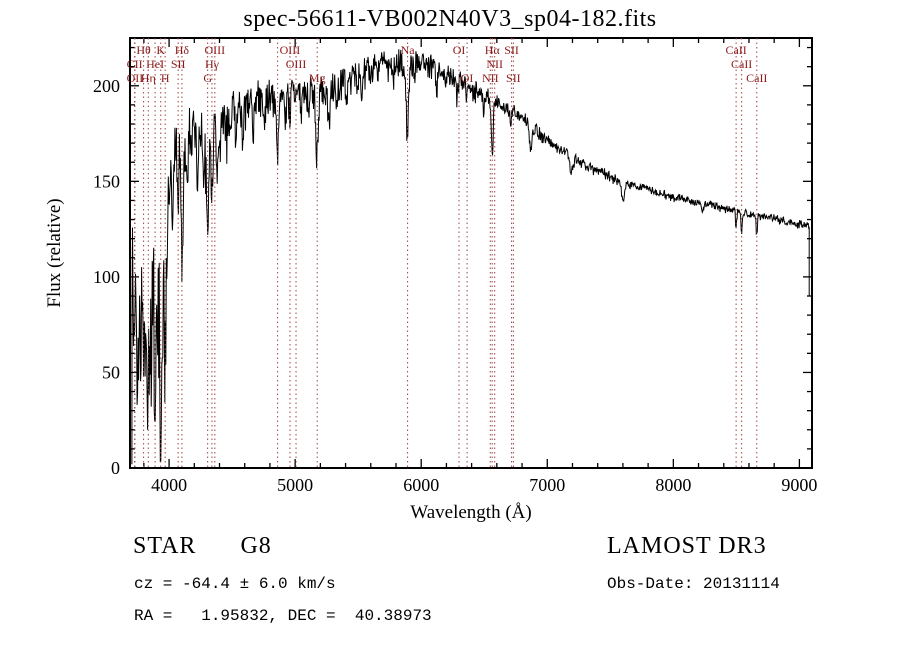  Describe the element at coordinates (143, 50) in the screenshot. I see `spectral-line-label: Hθ` at that location.